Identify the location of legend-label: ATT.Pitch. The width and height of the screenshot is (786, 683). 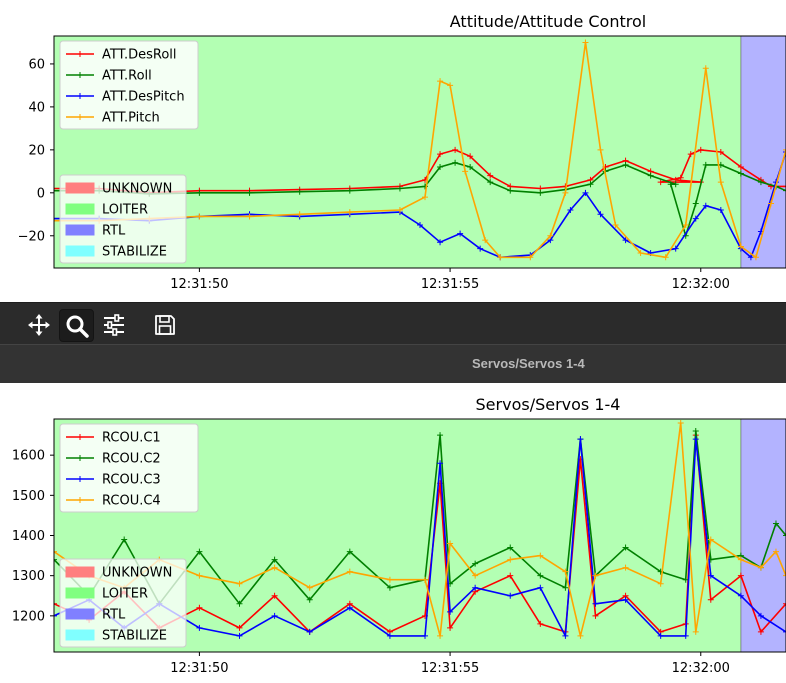
(131, 118).